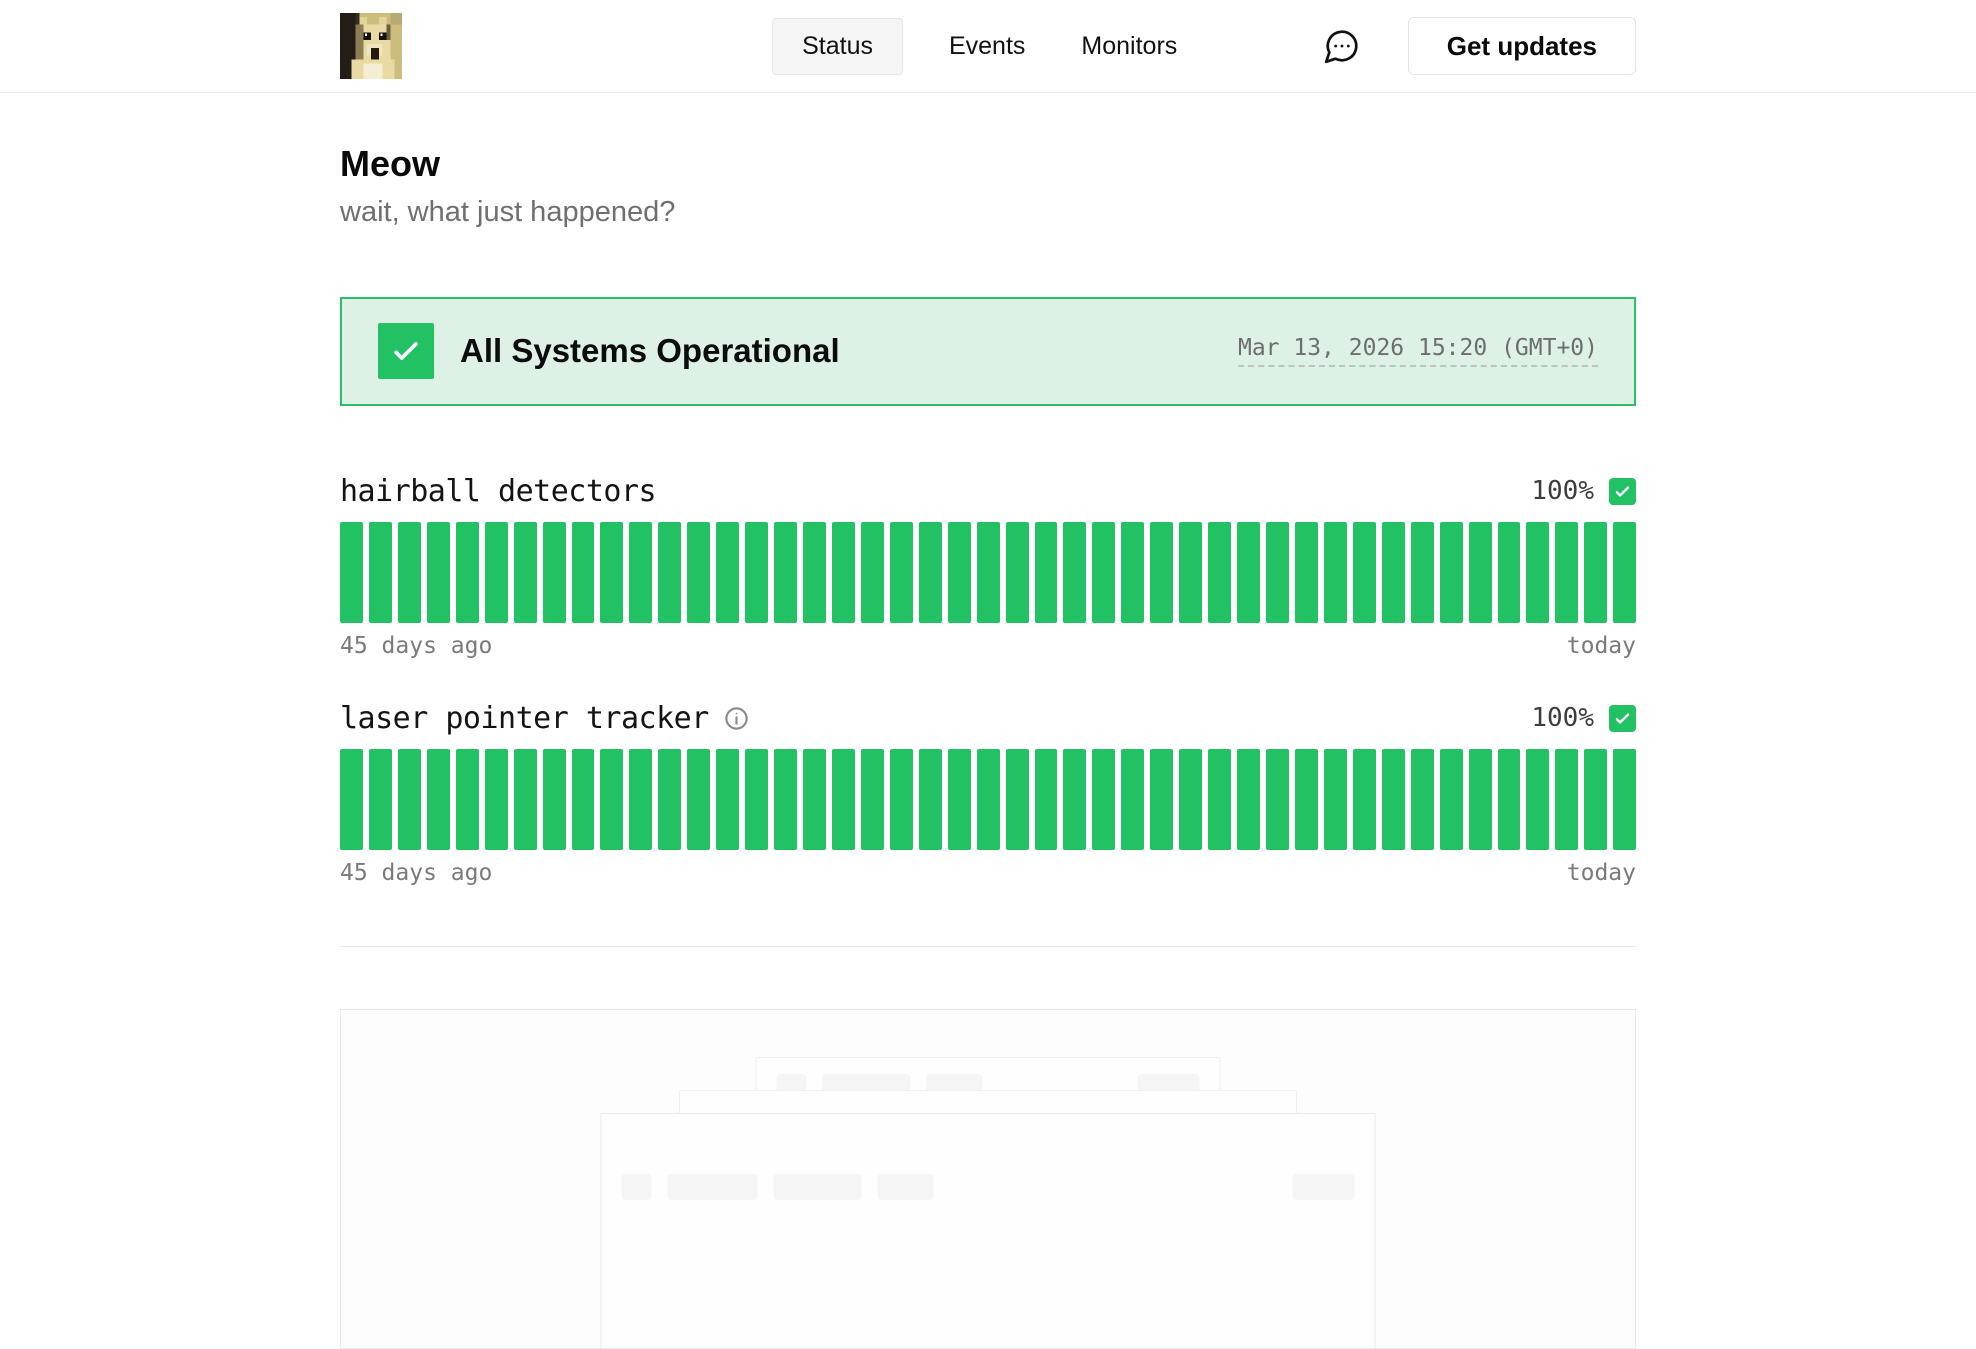  I want to click on page-subtitle: wait, what just happened?, so click(508, 211).